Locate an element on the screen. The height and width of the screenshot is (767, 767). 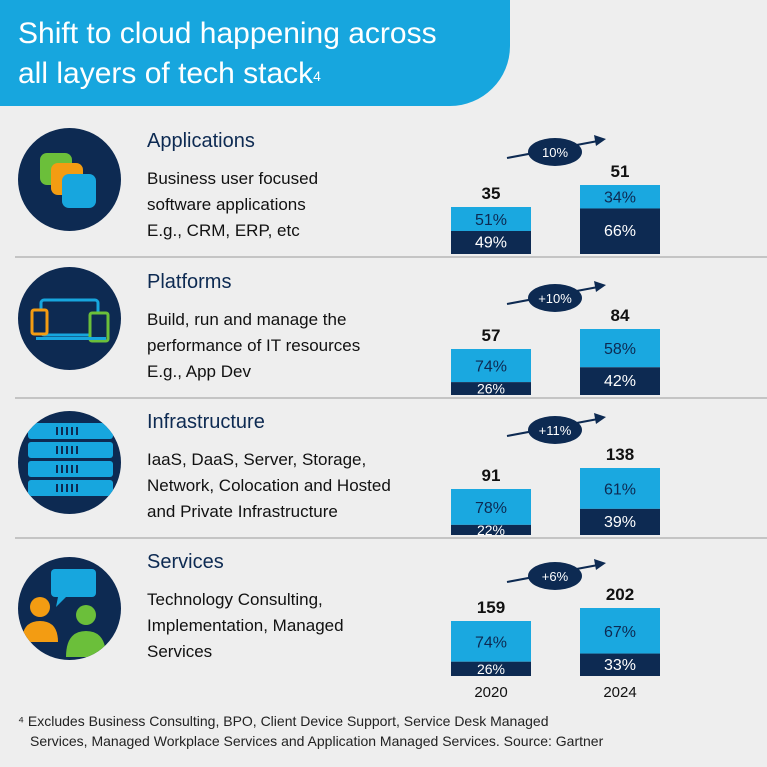
data-label: 39% is located at coordinates (620, 522).